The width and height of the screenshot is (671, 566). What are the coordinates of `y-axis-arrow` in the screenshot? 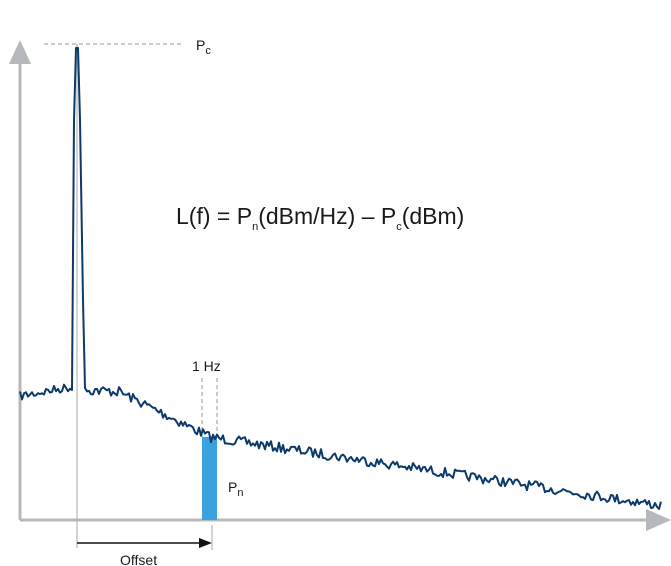 It's located at (20, 52).